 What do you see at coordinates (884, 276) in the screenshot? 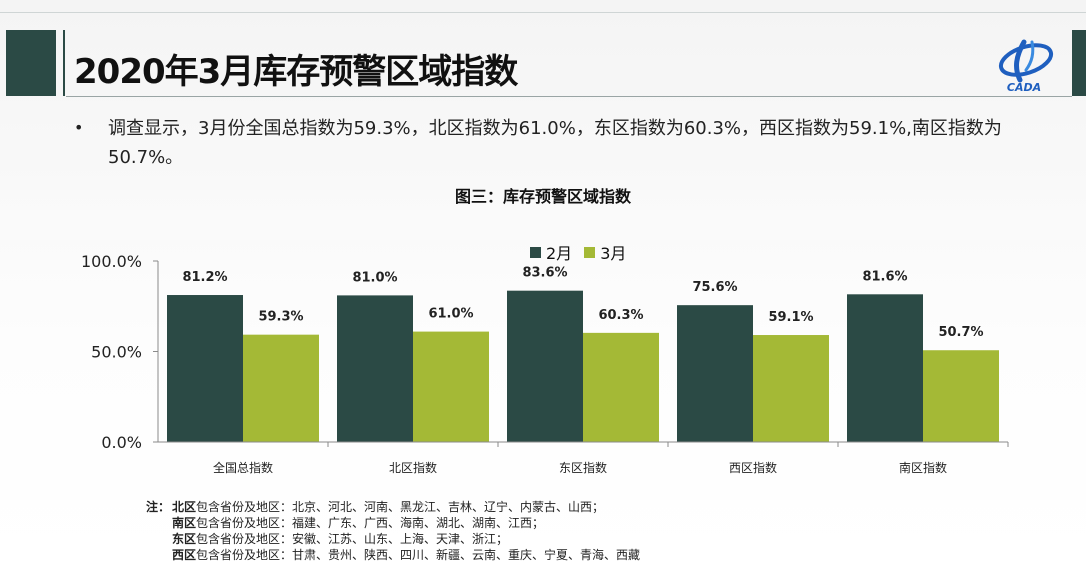
I see `data-label: 81.6%` at bounding box center [884, 276].